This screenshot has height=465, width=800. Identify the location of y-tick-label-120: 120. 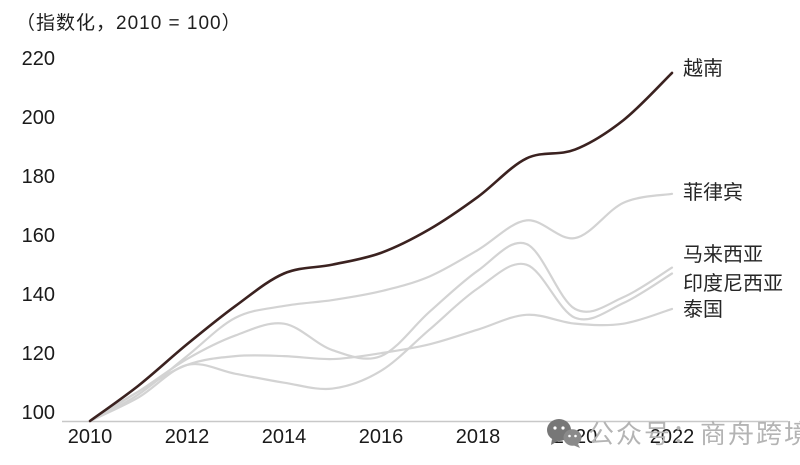
(38, 354).